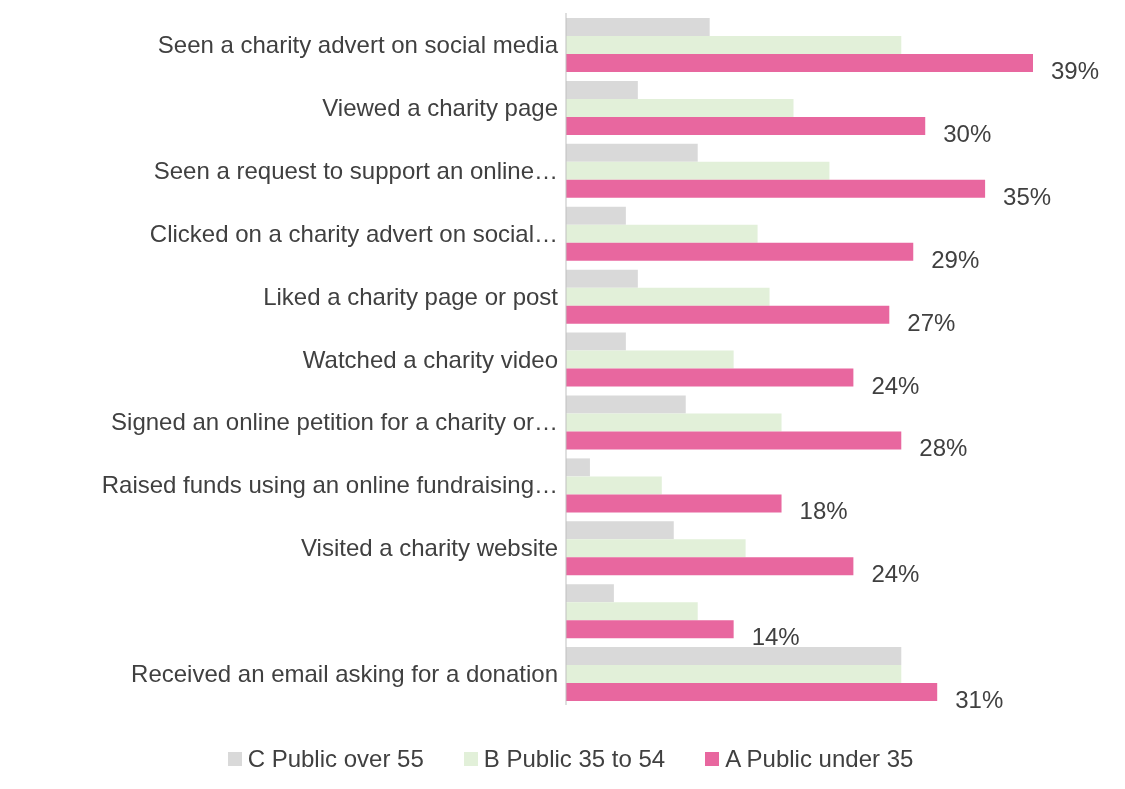 This screenshot has width=1125, height=789. Describe the element at coordinates (411, 296) in the screenshot. I see `y-tick-label: Liked a charity page or post` at that location.